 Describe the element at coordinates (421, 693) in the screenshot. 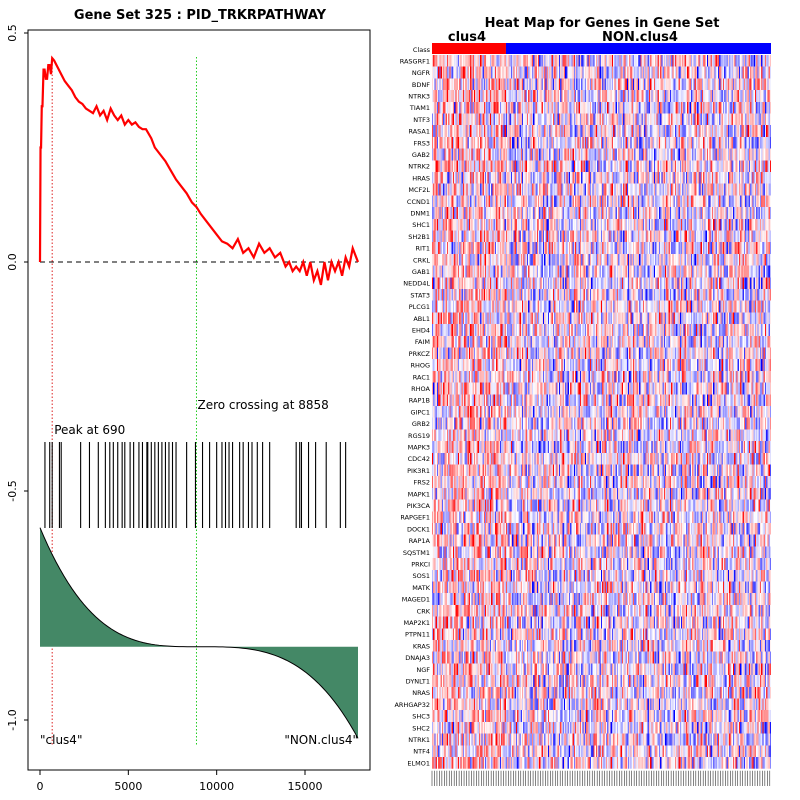

I see `gene-label: NRAS` at that location.